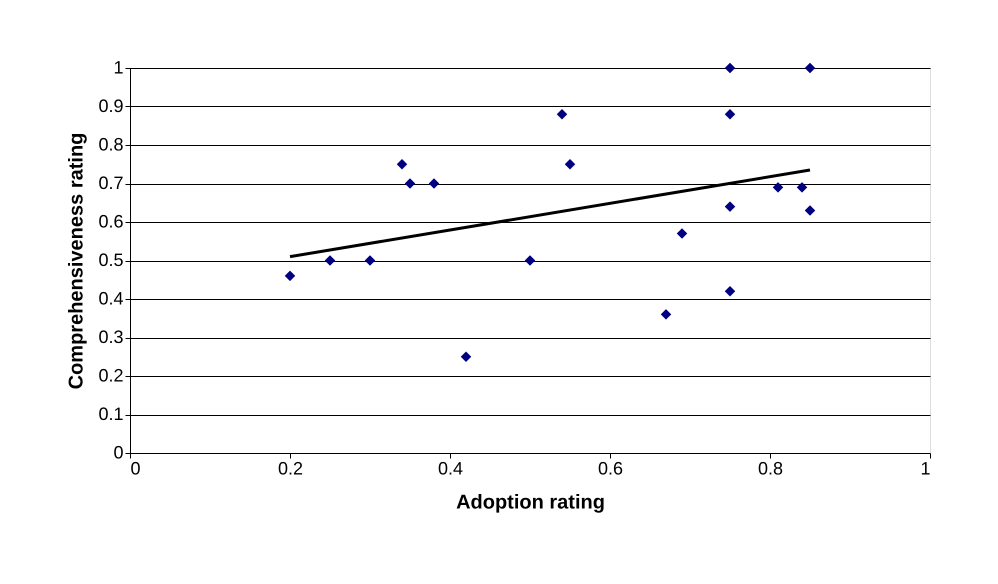 The height and width of the screenshot is (584, 998). What do you see at coordinates (111, 144) in the screenshot?
I see `y-tick-label: 0.8` at bounding box center [111, 144].